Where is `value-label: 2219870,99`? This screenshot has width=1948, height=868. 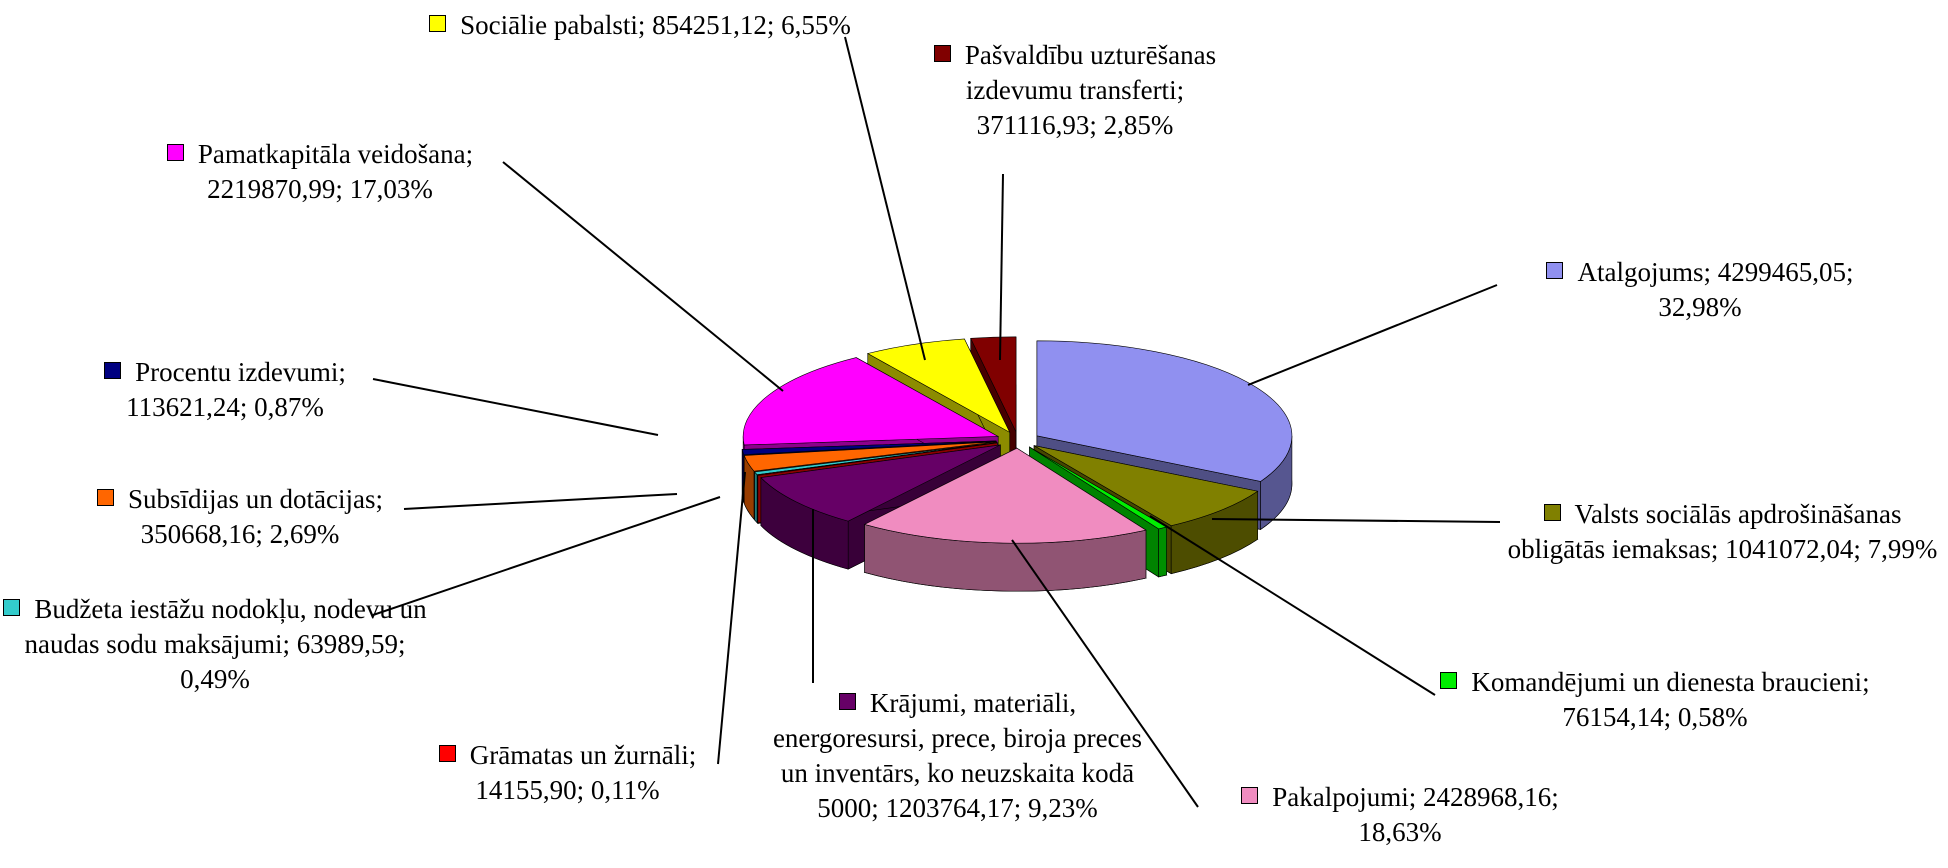 value-label: 2219870,99 is located at coordinates (271, 189).